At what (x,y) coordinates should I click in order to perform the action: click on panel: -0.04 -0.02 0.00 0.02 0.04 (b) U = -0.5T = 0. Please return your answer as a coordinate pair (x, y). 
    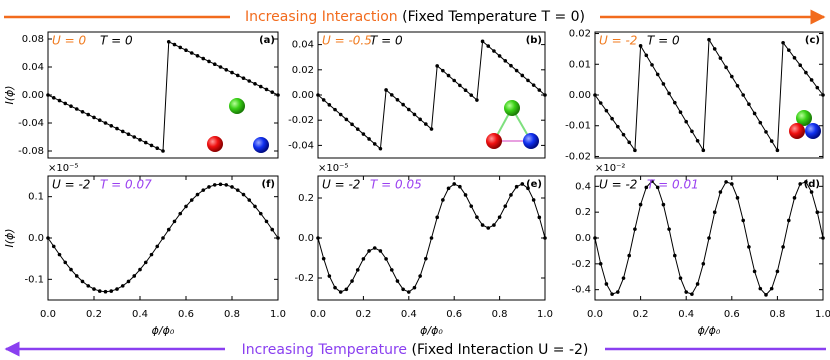
    Looking at the image, I should click on (417, 95).